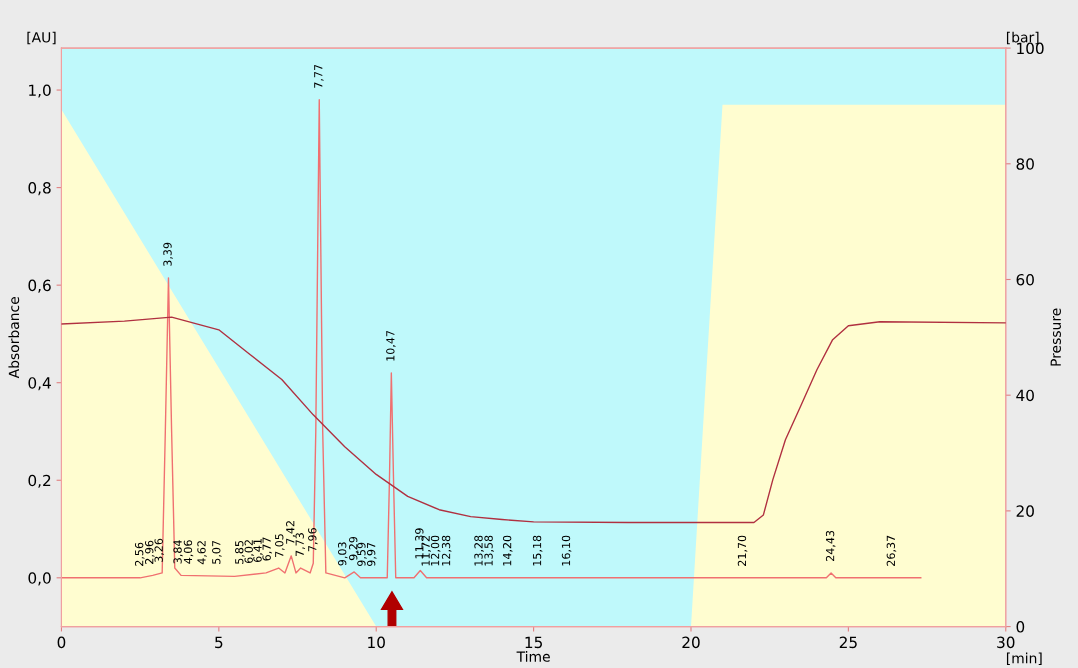 The width and height of the screenshot is (1078, 668). What do you see at coordinates (1055, 337) in the screenshot?
I see `y2-axis-title: Pressure` at bounding box center [1055, 337].